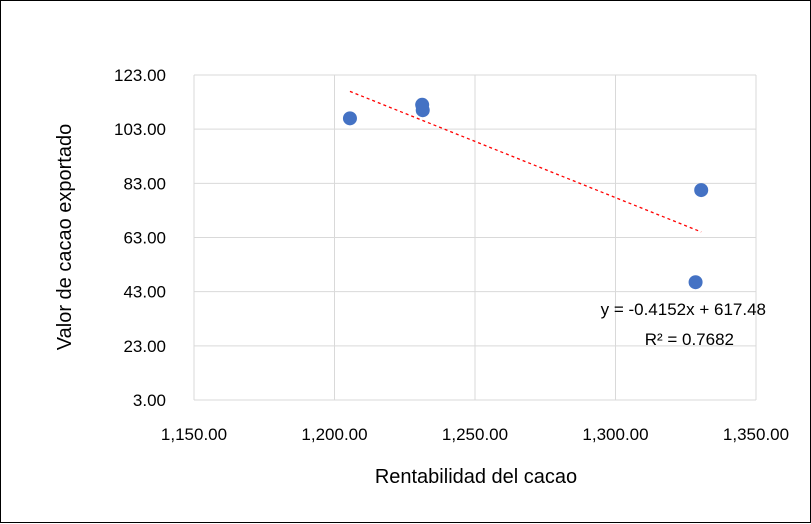 The width and height of the screenshot is (811, 524). I want to click on trendline-equation: y = -0.4152x + 617.48, so click(683, 309).